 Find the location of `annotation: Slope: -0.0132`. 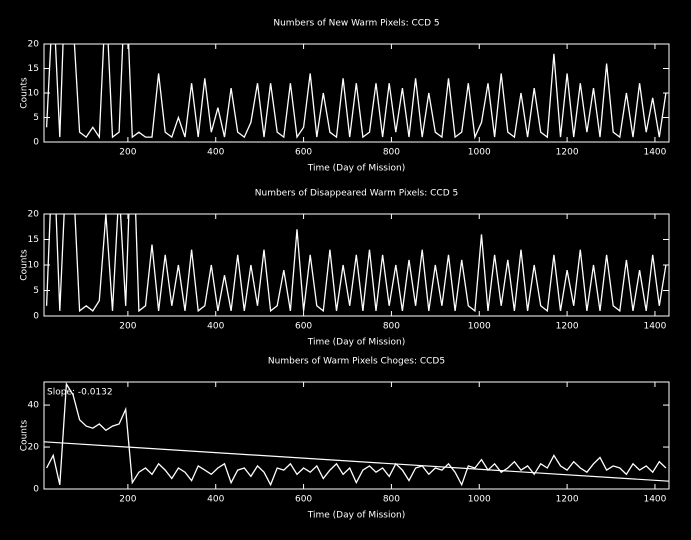

annotation: Slope: -0.0132 is located at coordinates (80, 393).